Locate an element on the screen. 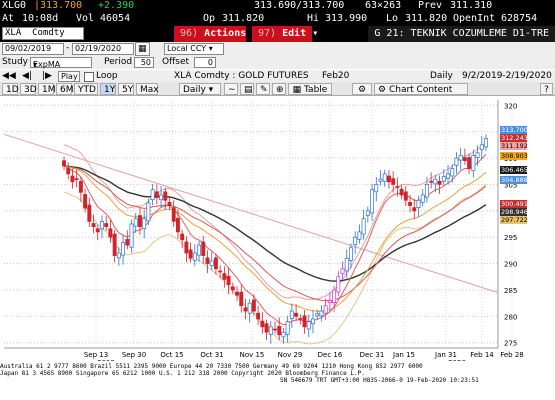 The height and width of the screenshot is (400, 555). rewind-icon: ◀◀ is located at coordinates (9, 76).